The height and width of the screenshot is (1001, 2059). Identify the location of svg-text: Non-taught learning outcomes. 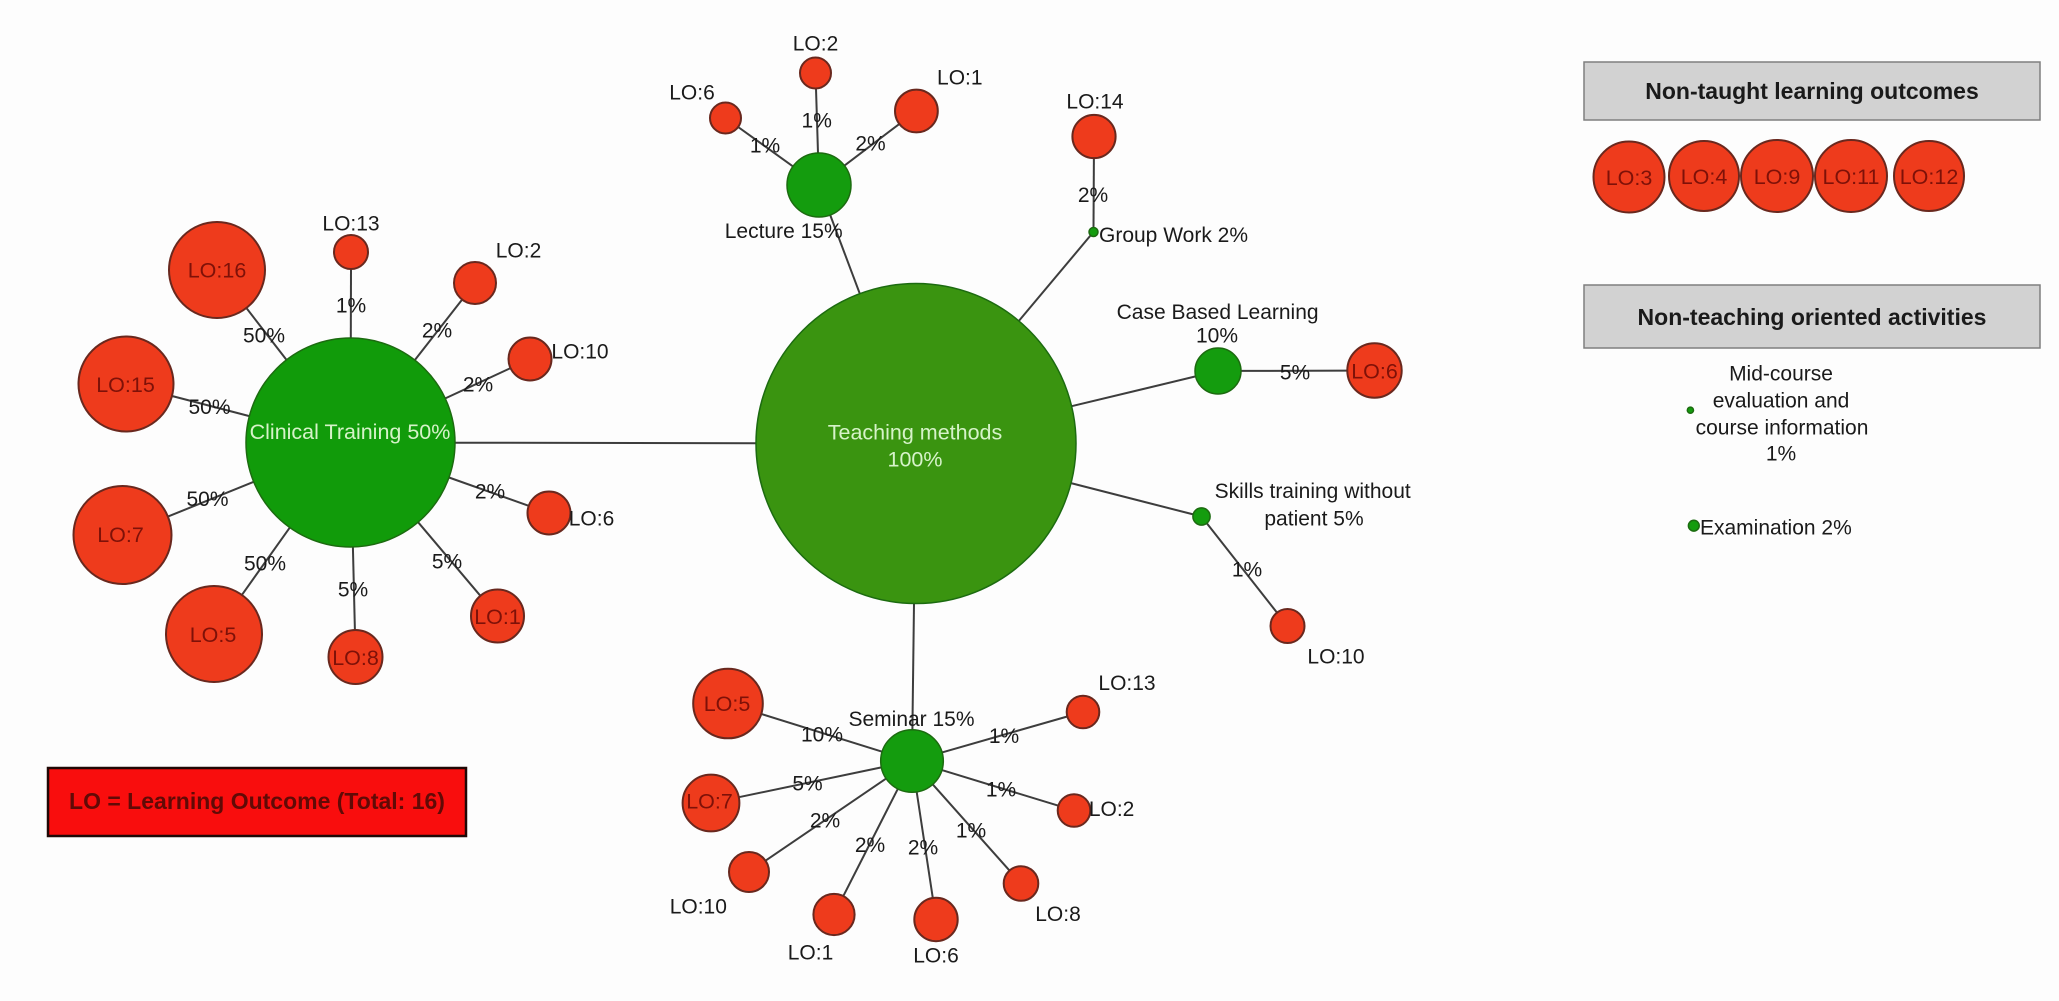
(1812, 91).